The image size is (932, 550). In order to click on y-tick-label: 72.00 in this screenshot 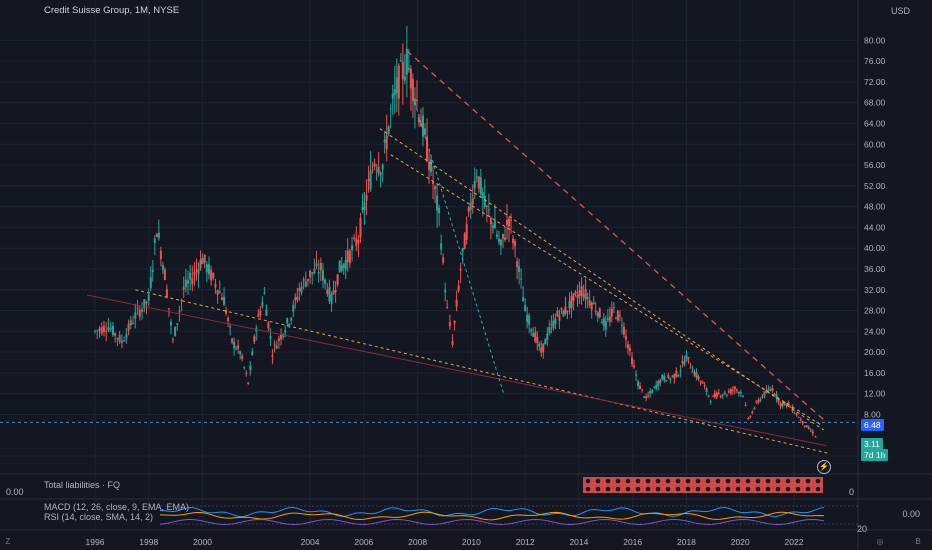, I will do `click(875, 82)`.